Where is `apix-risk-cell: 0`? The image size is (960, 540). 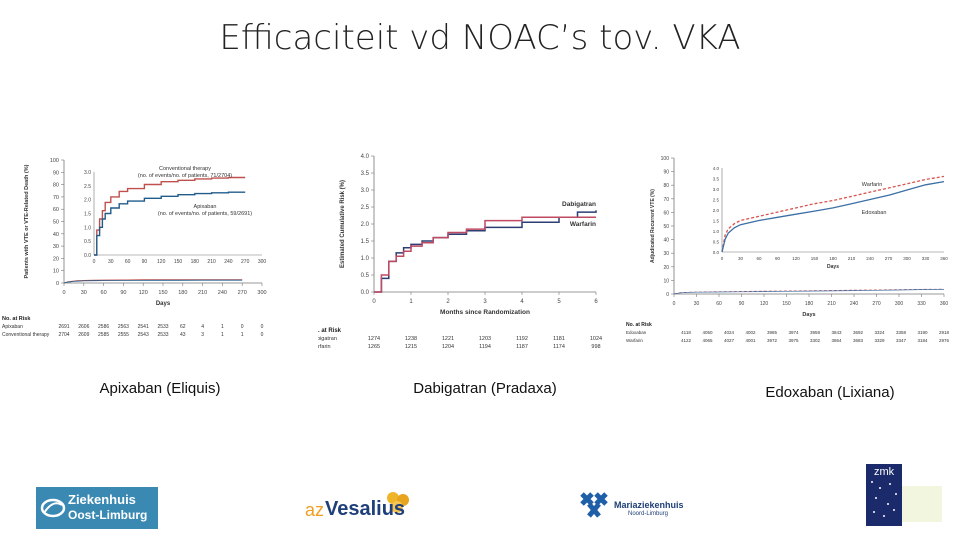
apix-risk-cell: 0 is located at coordinates (242, 327).